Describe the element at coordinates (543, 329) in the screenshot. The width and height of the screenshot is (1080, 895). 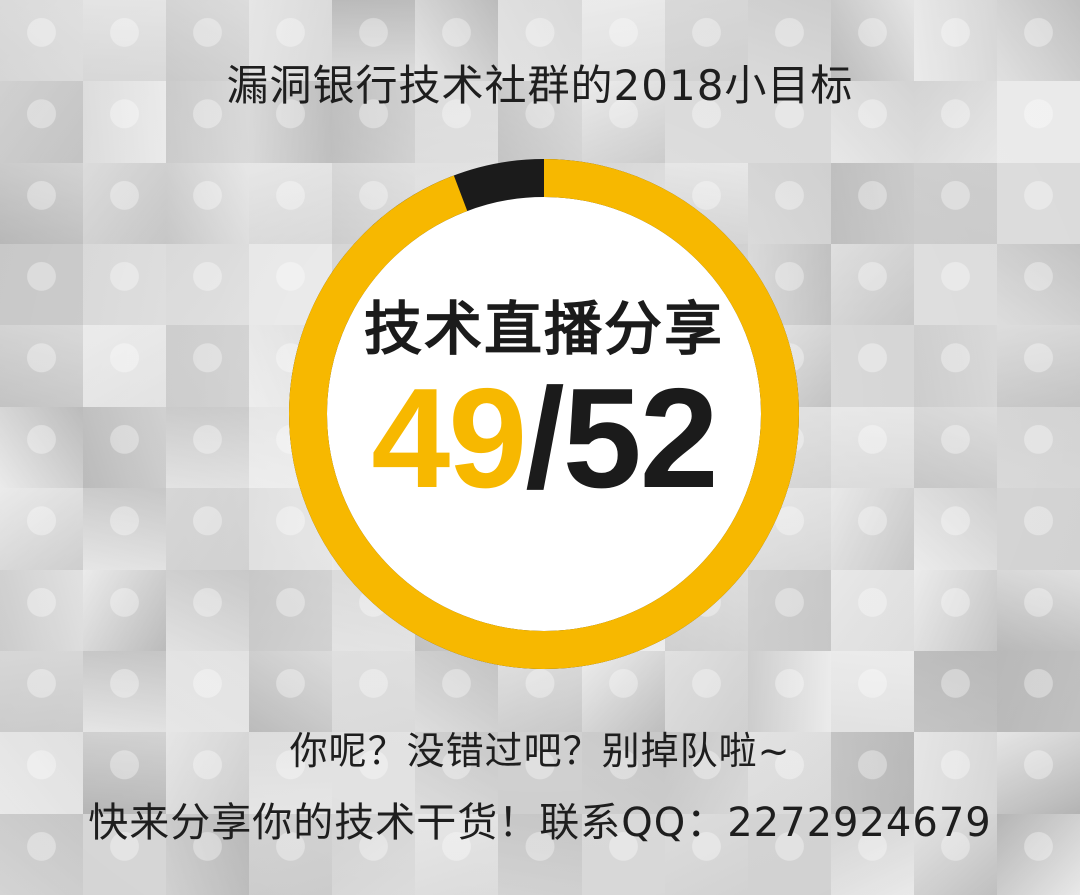
I see `progress-label: 技术直播分享` at that location.